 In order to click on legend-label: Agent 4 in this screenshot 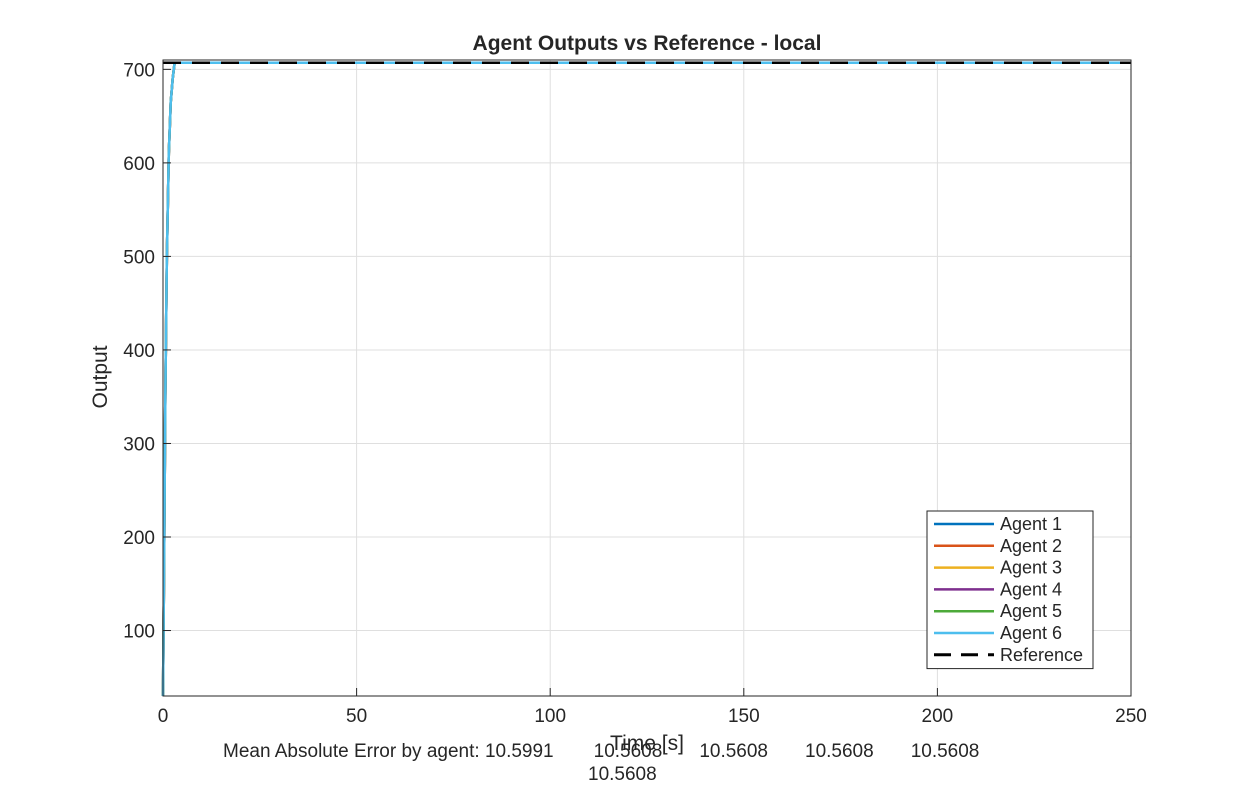, I will do `click(1031, 589)`.